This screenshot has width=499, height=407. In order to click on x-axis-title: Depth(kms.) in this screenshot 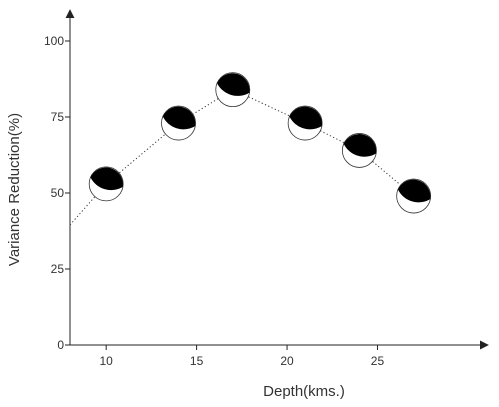, I will do `click(304, 391)`.